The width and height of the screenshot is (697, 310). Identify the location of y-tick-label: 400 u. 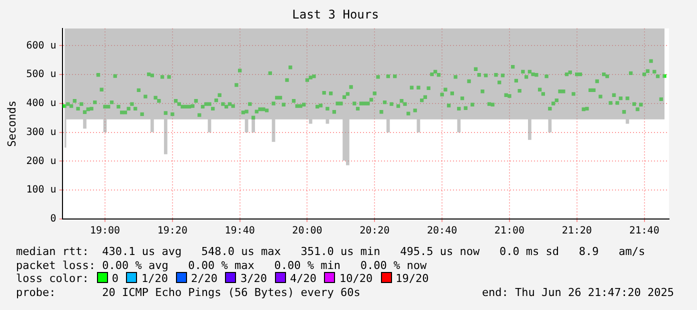
(41, 104).